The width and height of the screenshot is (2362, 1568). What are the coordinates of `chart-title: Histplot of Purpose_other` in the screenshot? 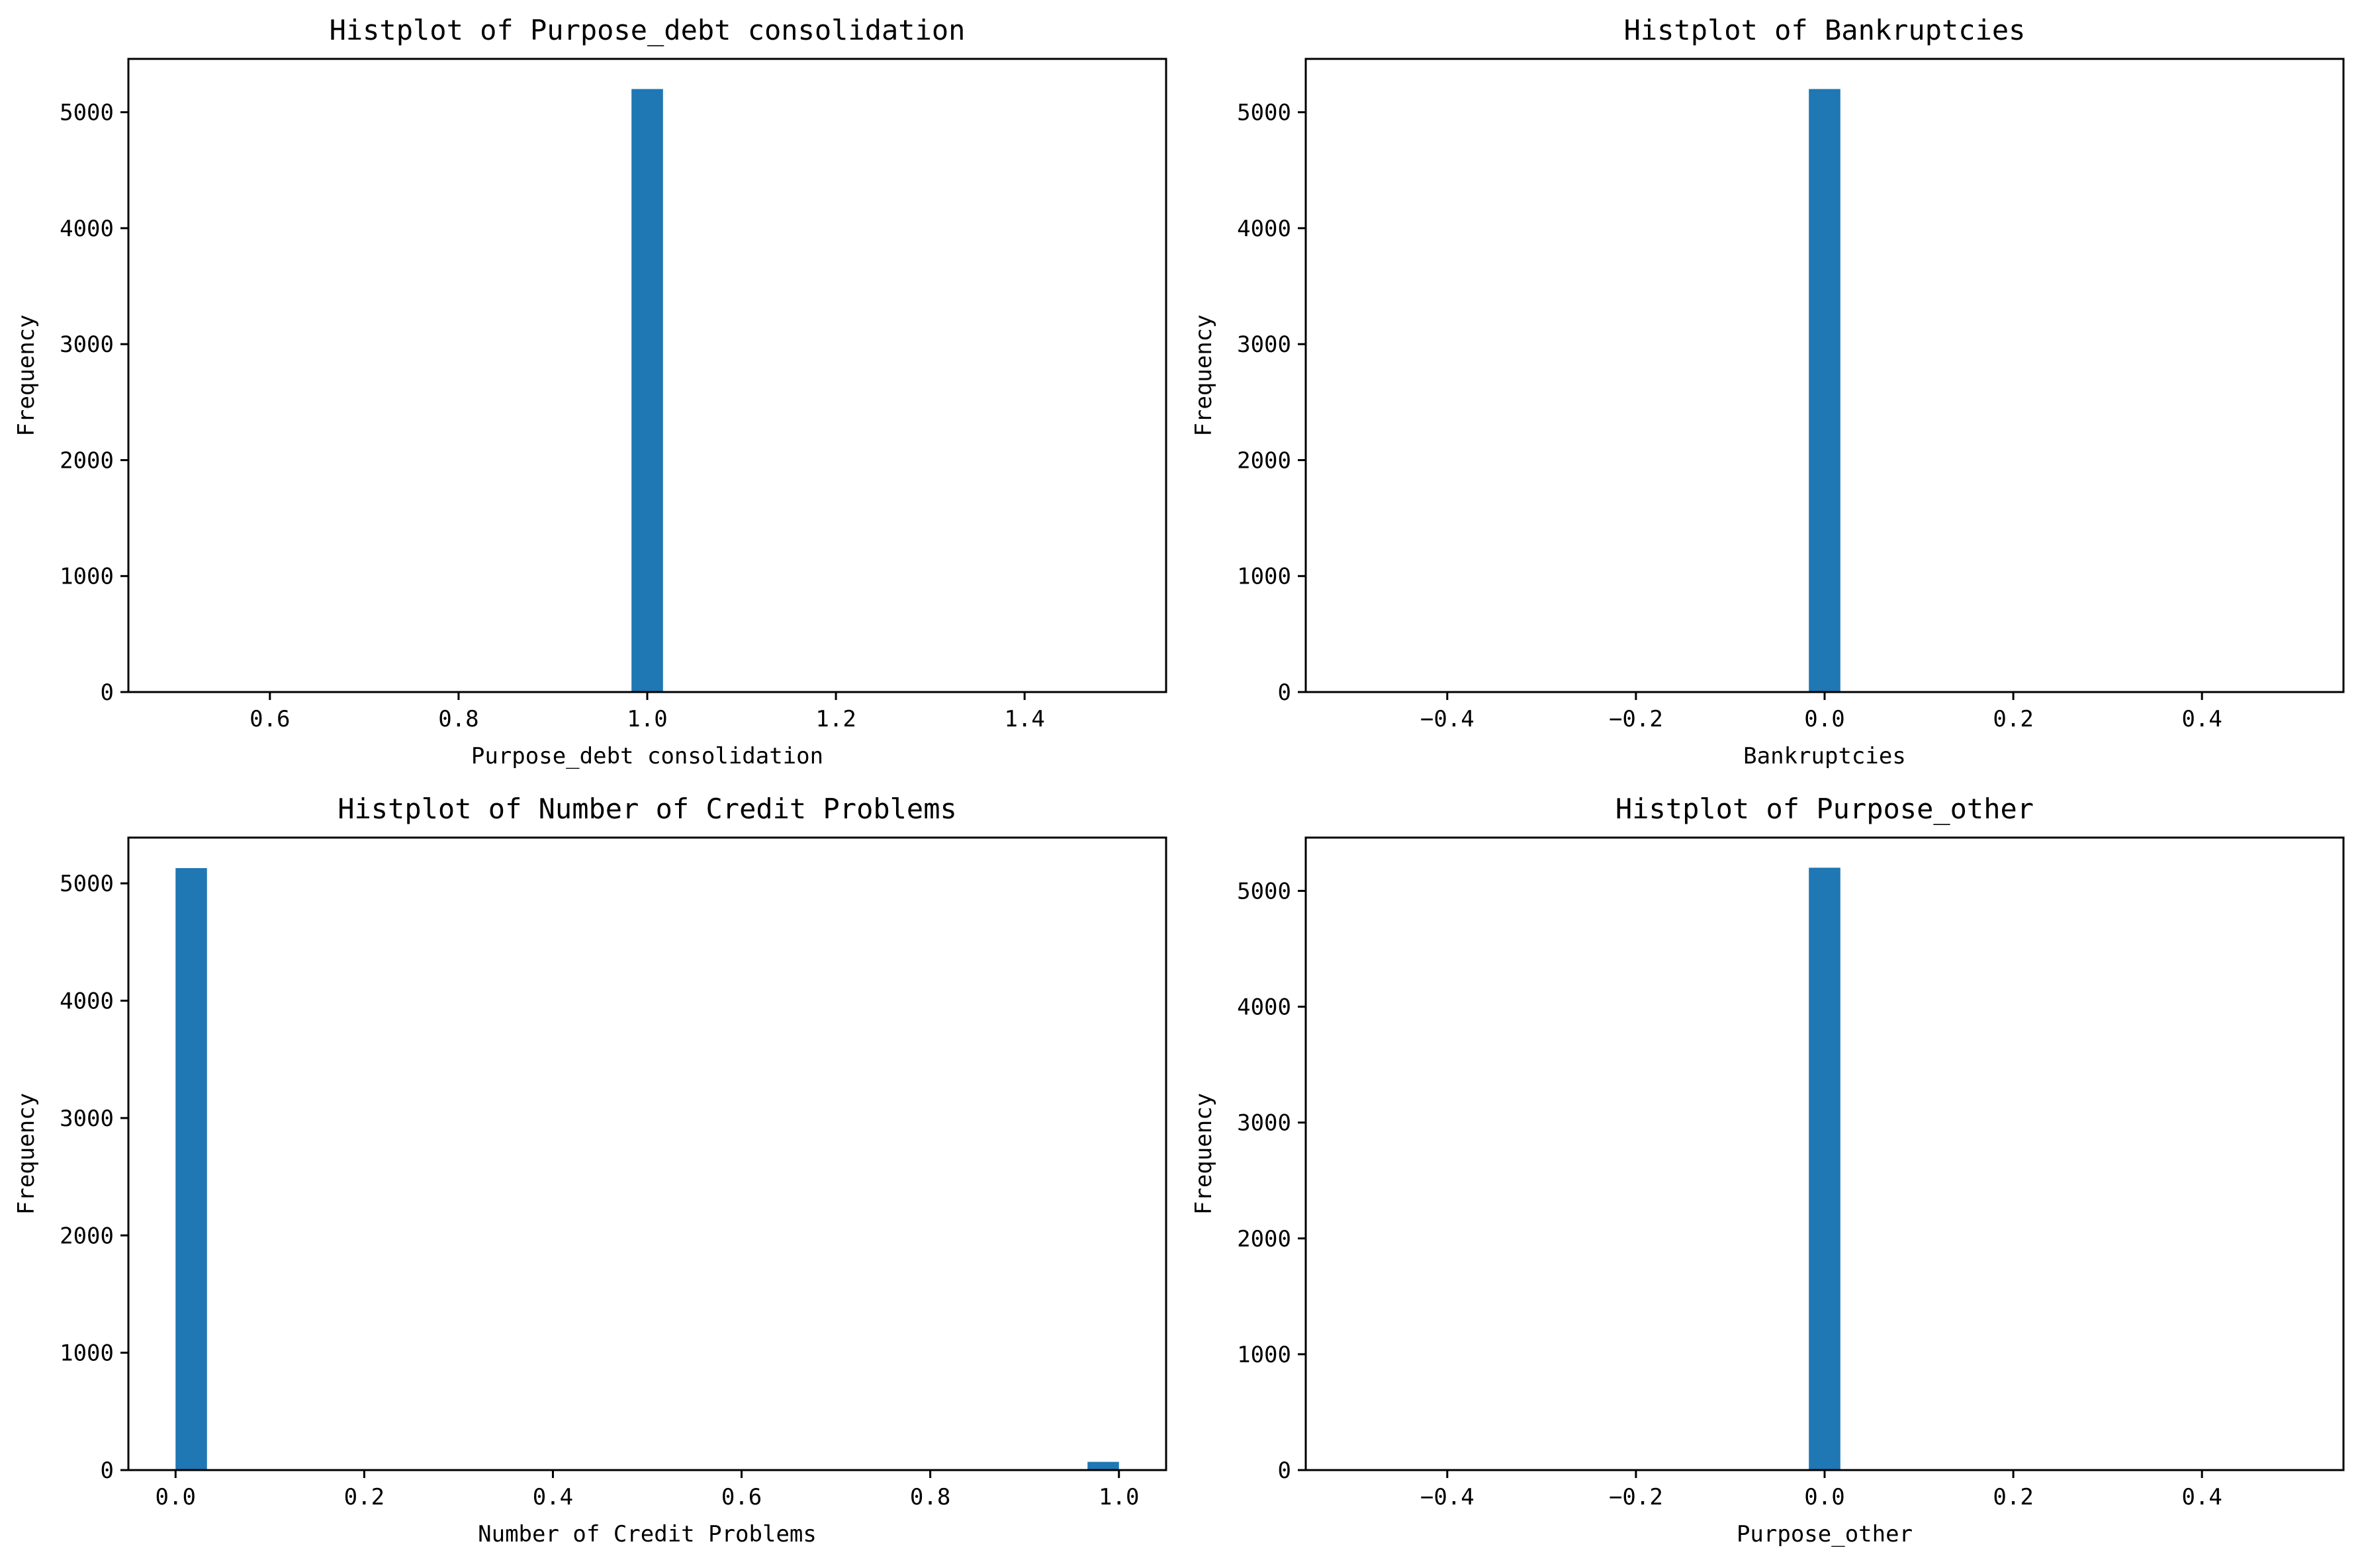 It's located at (1824, 809).